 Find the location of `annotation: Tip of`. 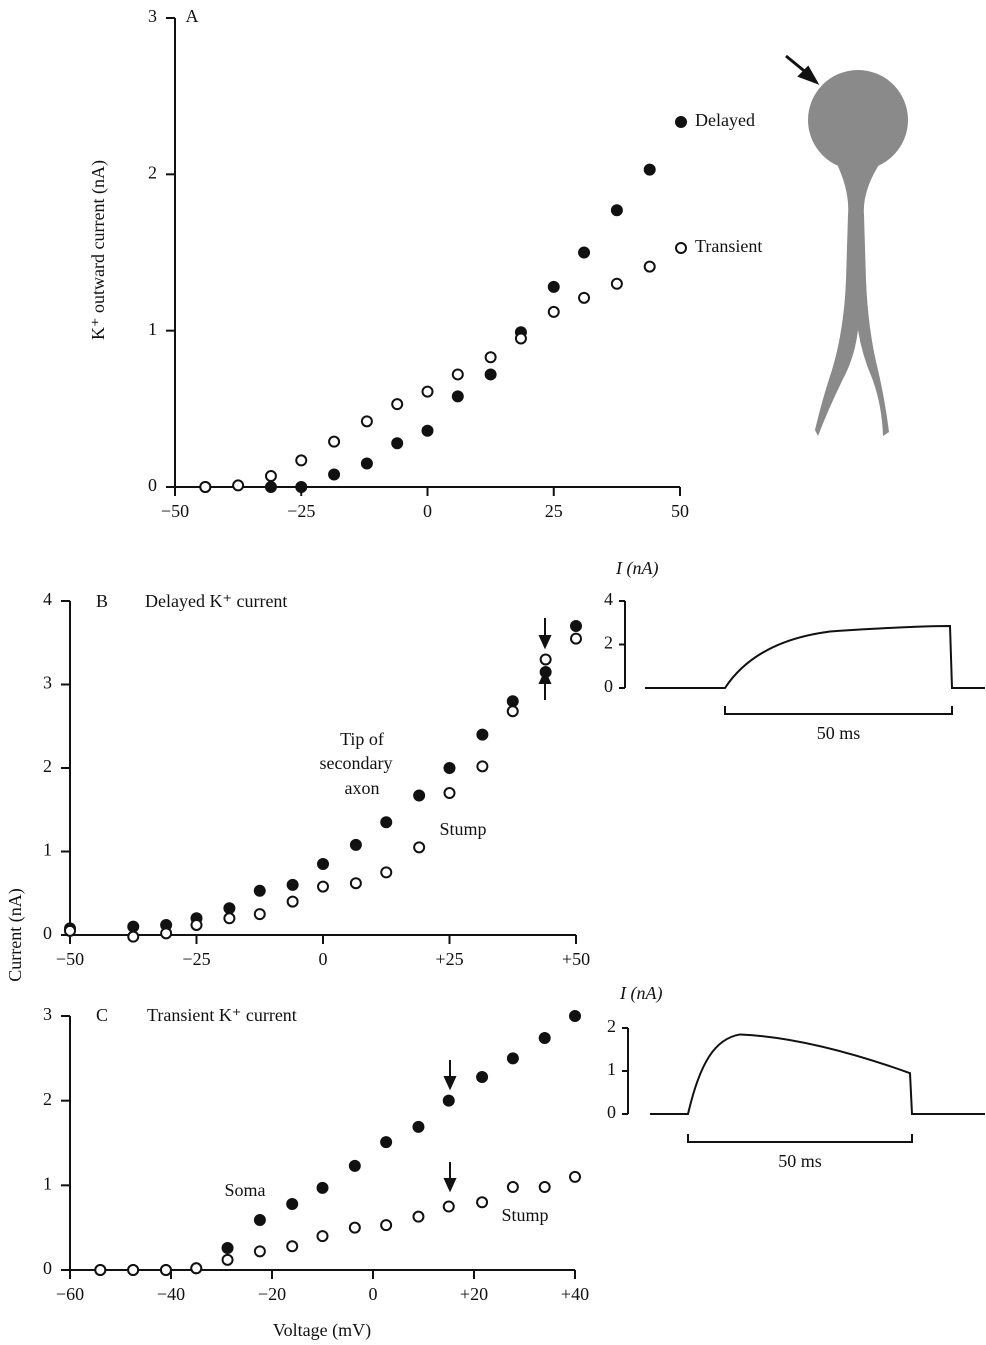

annotation: Tip of is located at coordinates (362, 739).